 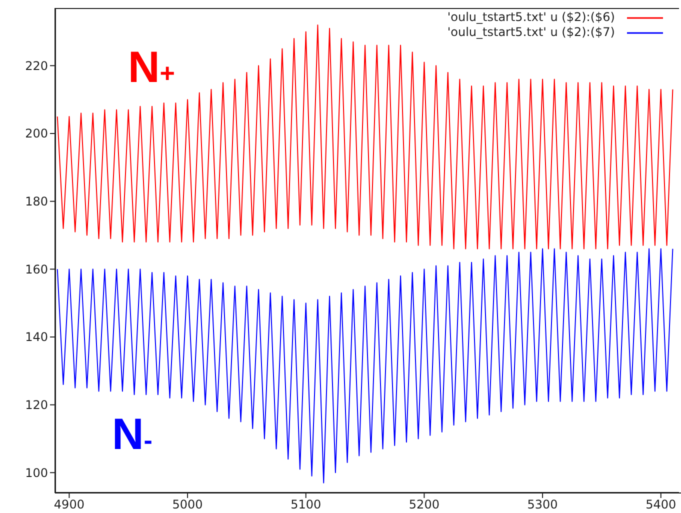 I want to click on y-tick-label: 160, so click(x=36, y=269).